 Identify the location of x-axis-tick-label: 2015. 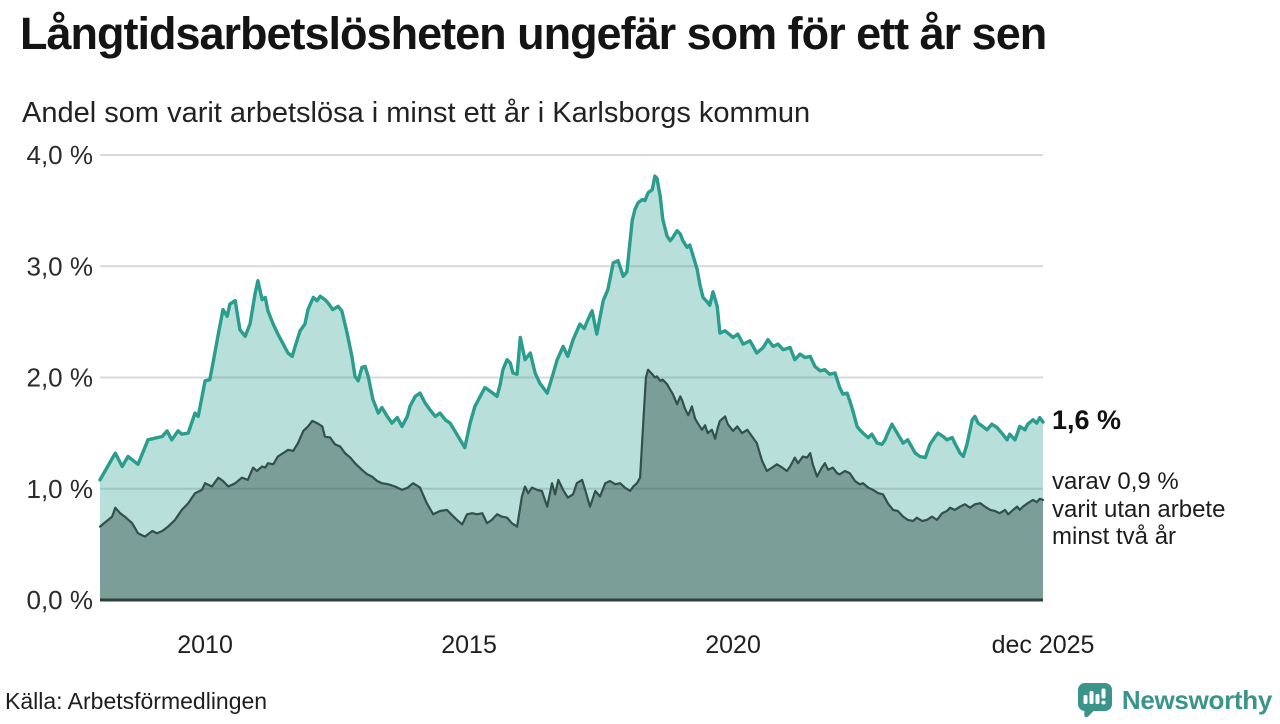
(469, 645).